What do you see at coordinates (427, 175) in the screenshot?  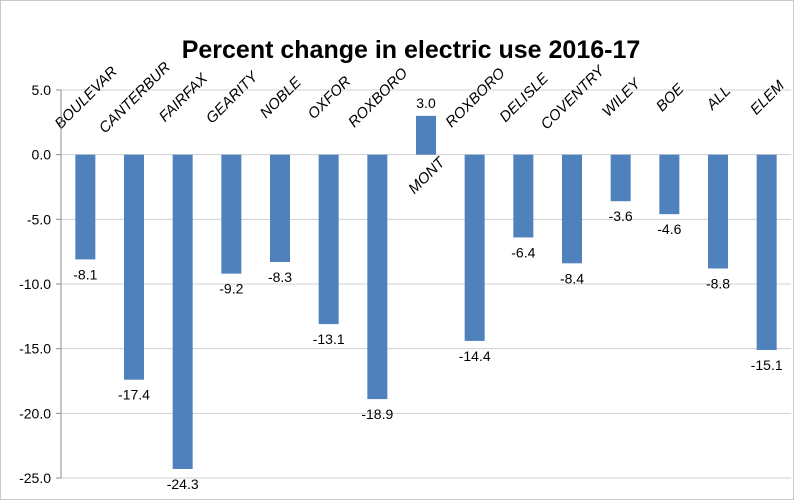 I see `category-label: MONT` at bounding box center [427, 175].